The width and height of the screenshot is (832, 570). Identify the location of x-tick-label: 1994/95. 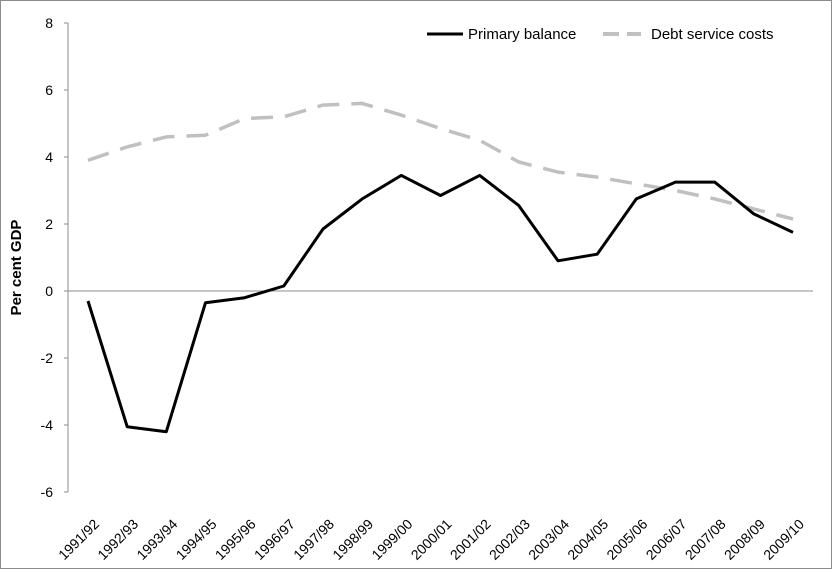
(196, 539).